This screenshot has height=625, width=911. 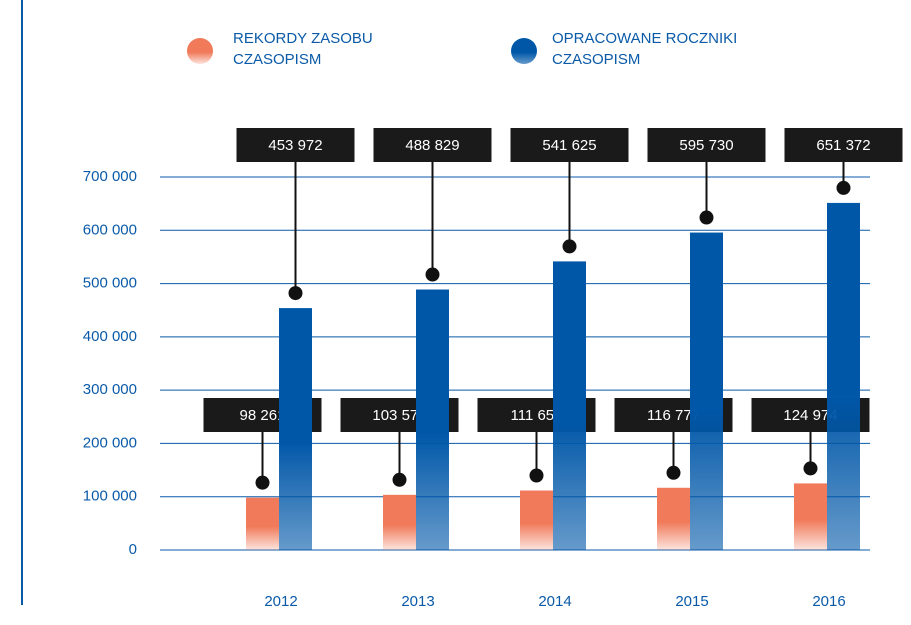 I want to click on value-label: 651 372, so click(x=843, y=145).